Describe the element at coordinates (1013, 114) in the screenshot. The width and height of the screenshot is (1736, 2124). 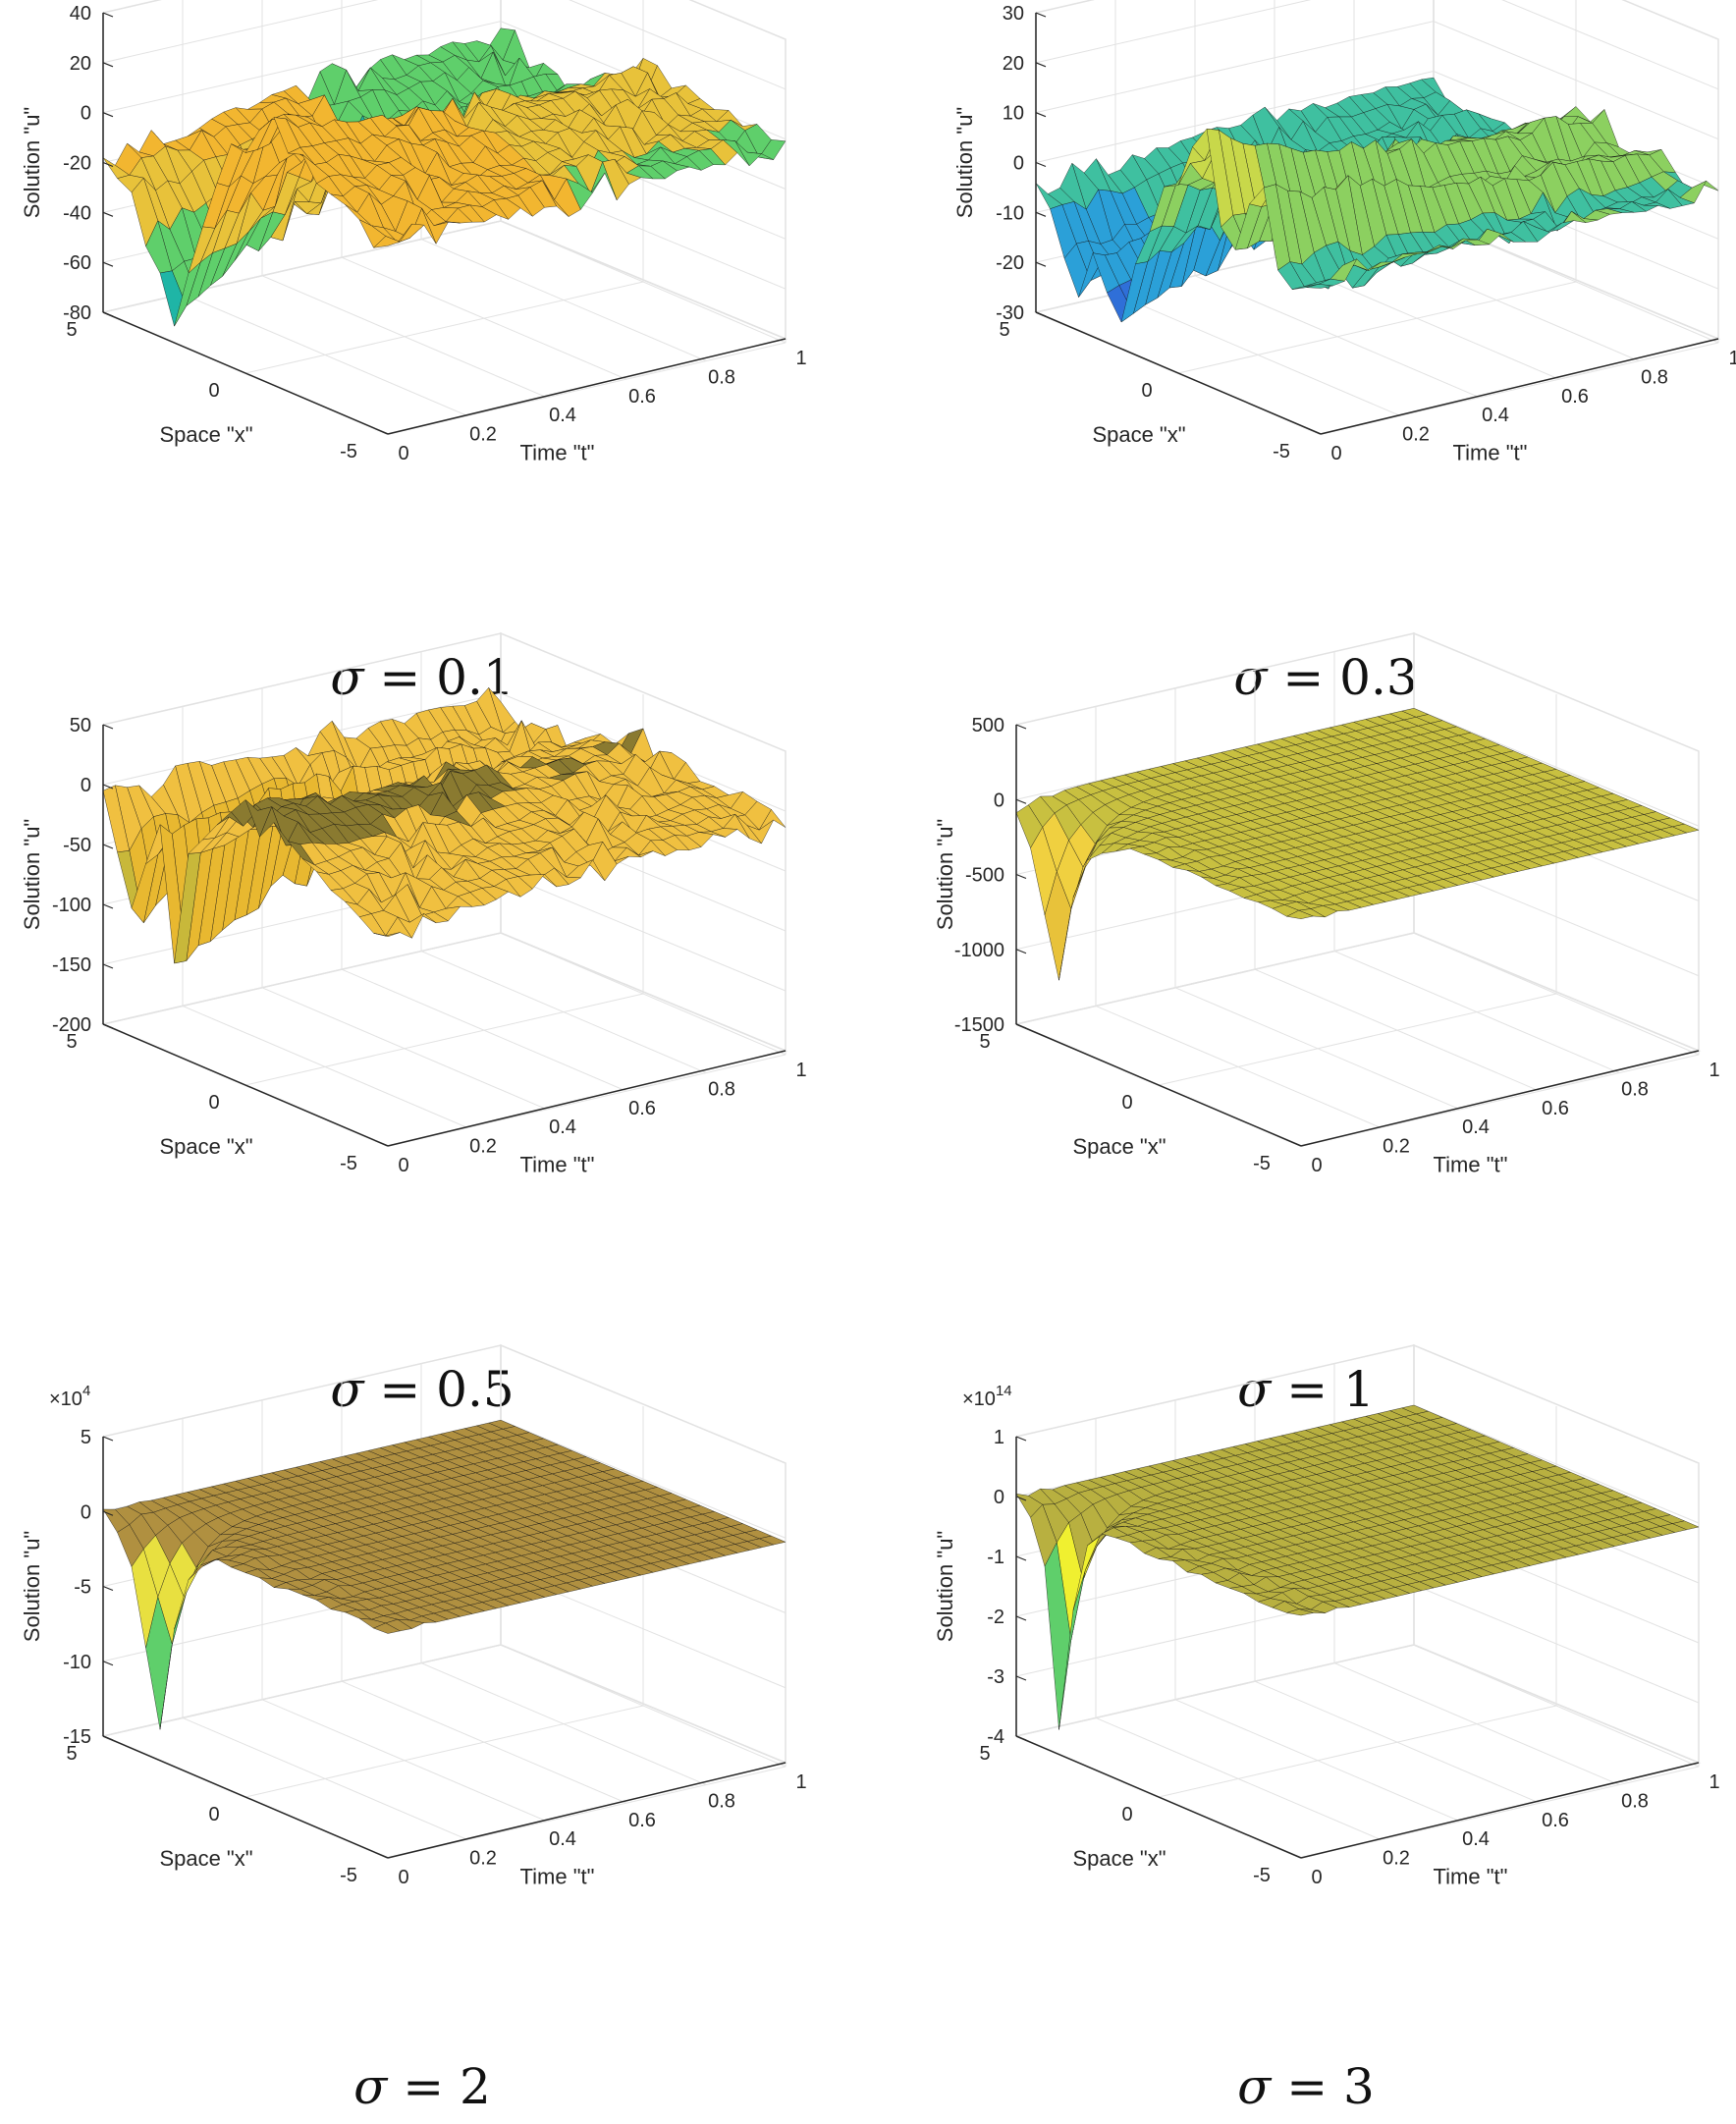
I see `z-tick-label: 10` at that location.